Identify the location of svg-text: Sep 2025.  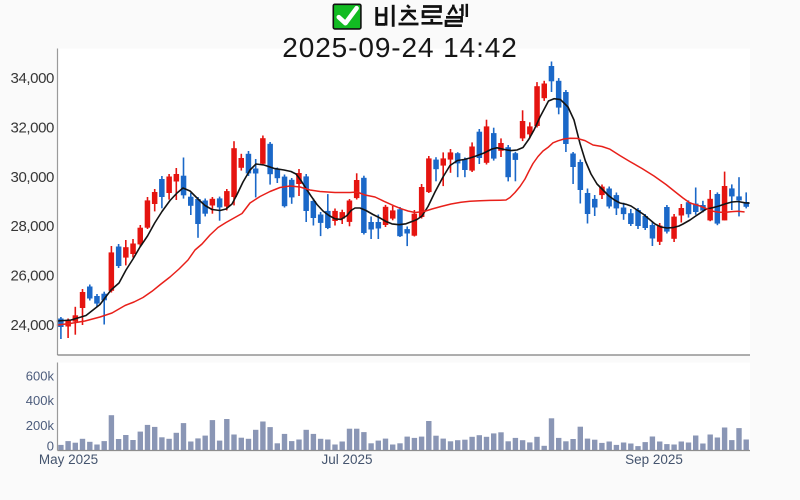
(654, 459).